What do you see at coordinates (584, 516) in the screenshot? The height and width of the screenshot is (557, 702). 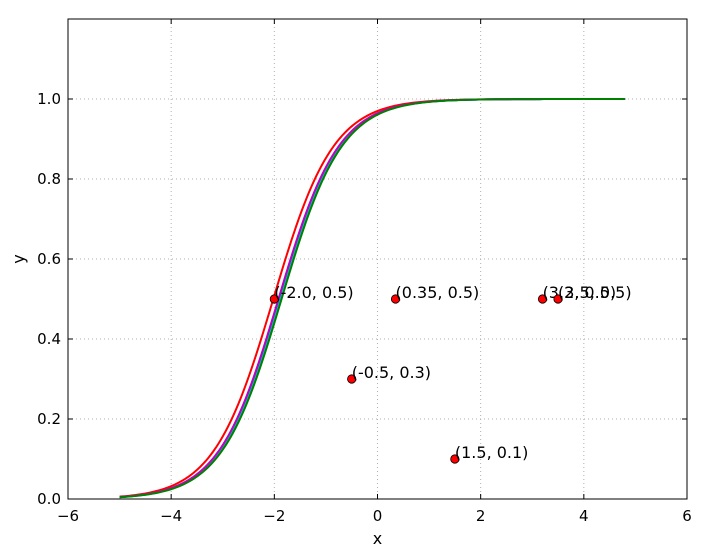 I see `x-tick-label: 4` at bounding box center [584, 516].